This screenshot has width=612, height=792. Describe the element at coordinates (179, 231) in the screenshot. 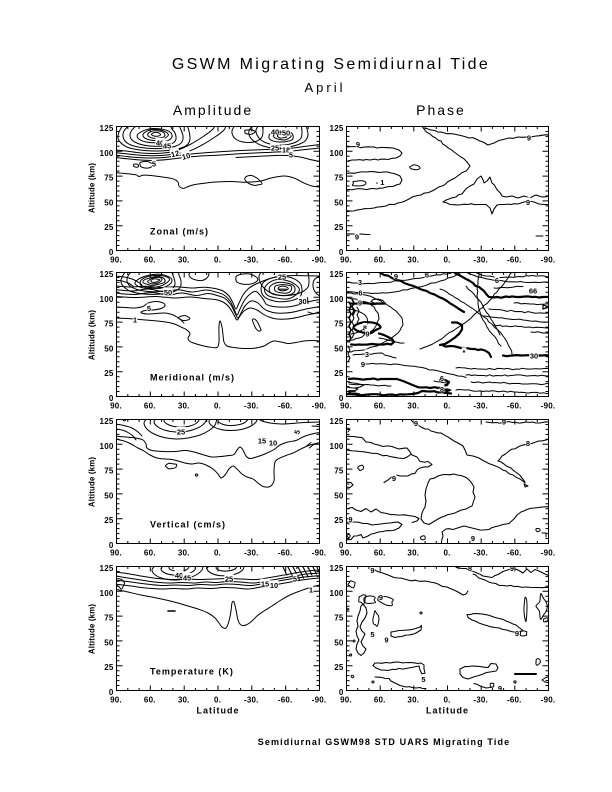

I see `svg-text: Zonal (m/s)` at that location.